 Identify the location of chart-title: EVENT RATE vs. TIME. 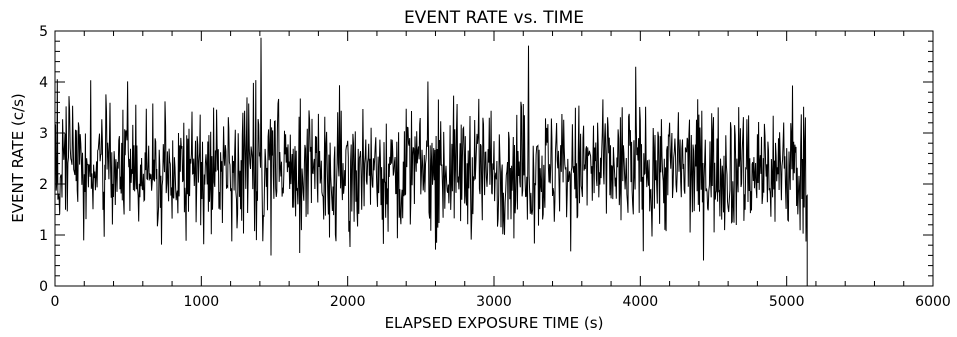
(494, 18).